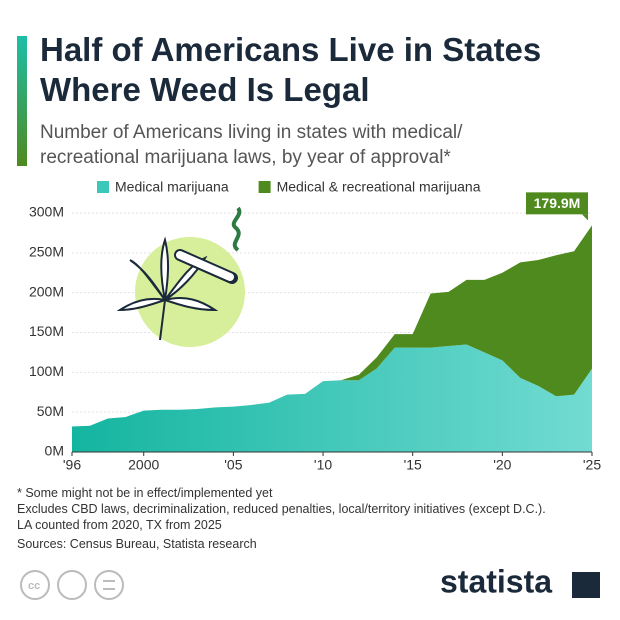 The image size is (620, 620). What do you see at coordinates (172, 187) in the screenshot?
I see `legend-label: Medical marijuana` at bounding box center [172, 187].